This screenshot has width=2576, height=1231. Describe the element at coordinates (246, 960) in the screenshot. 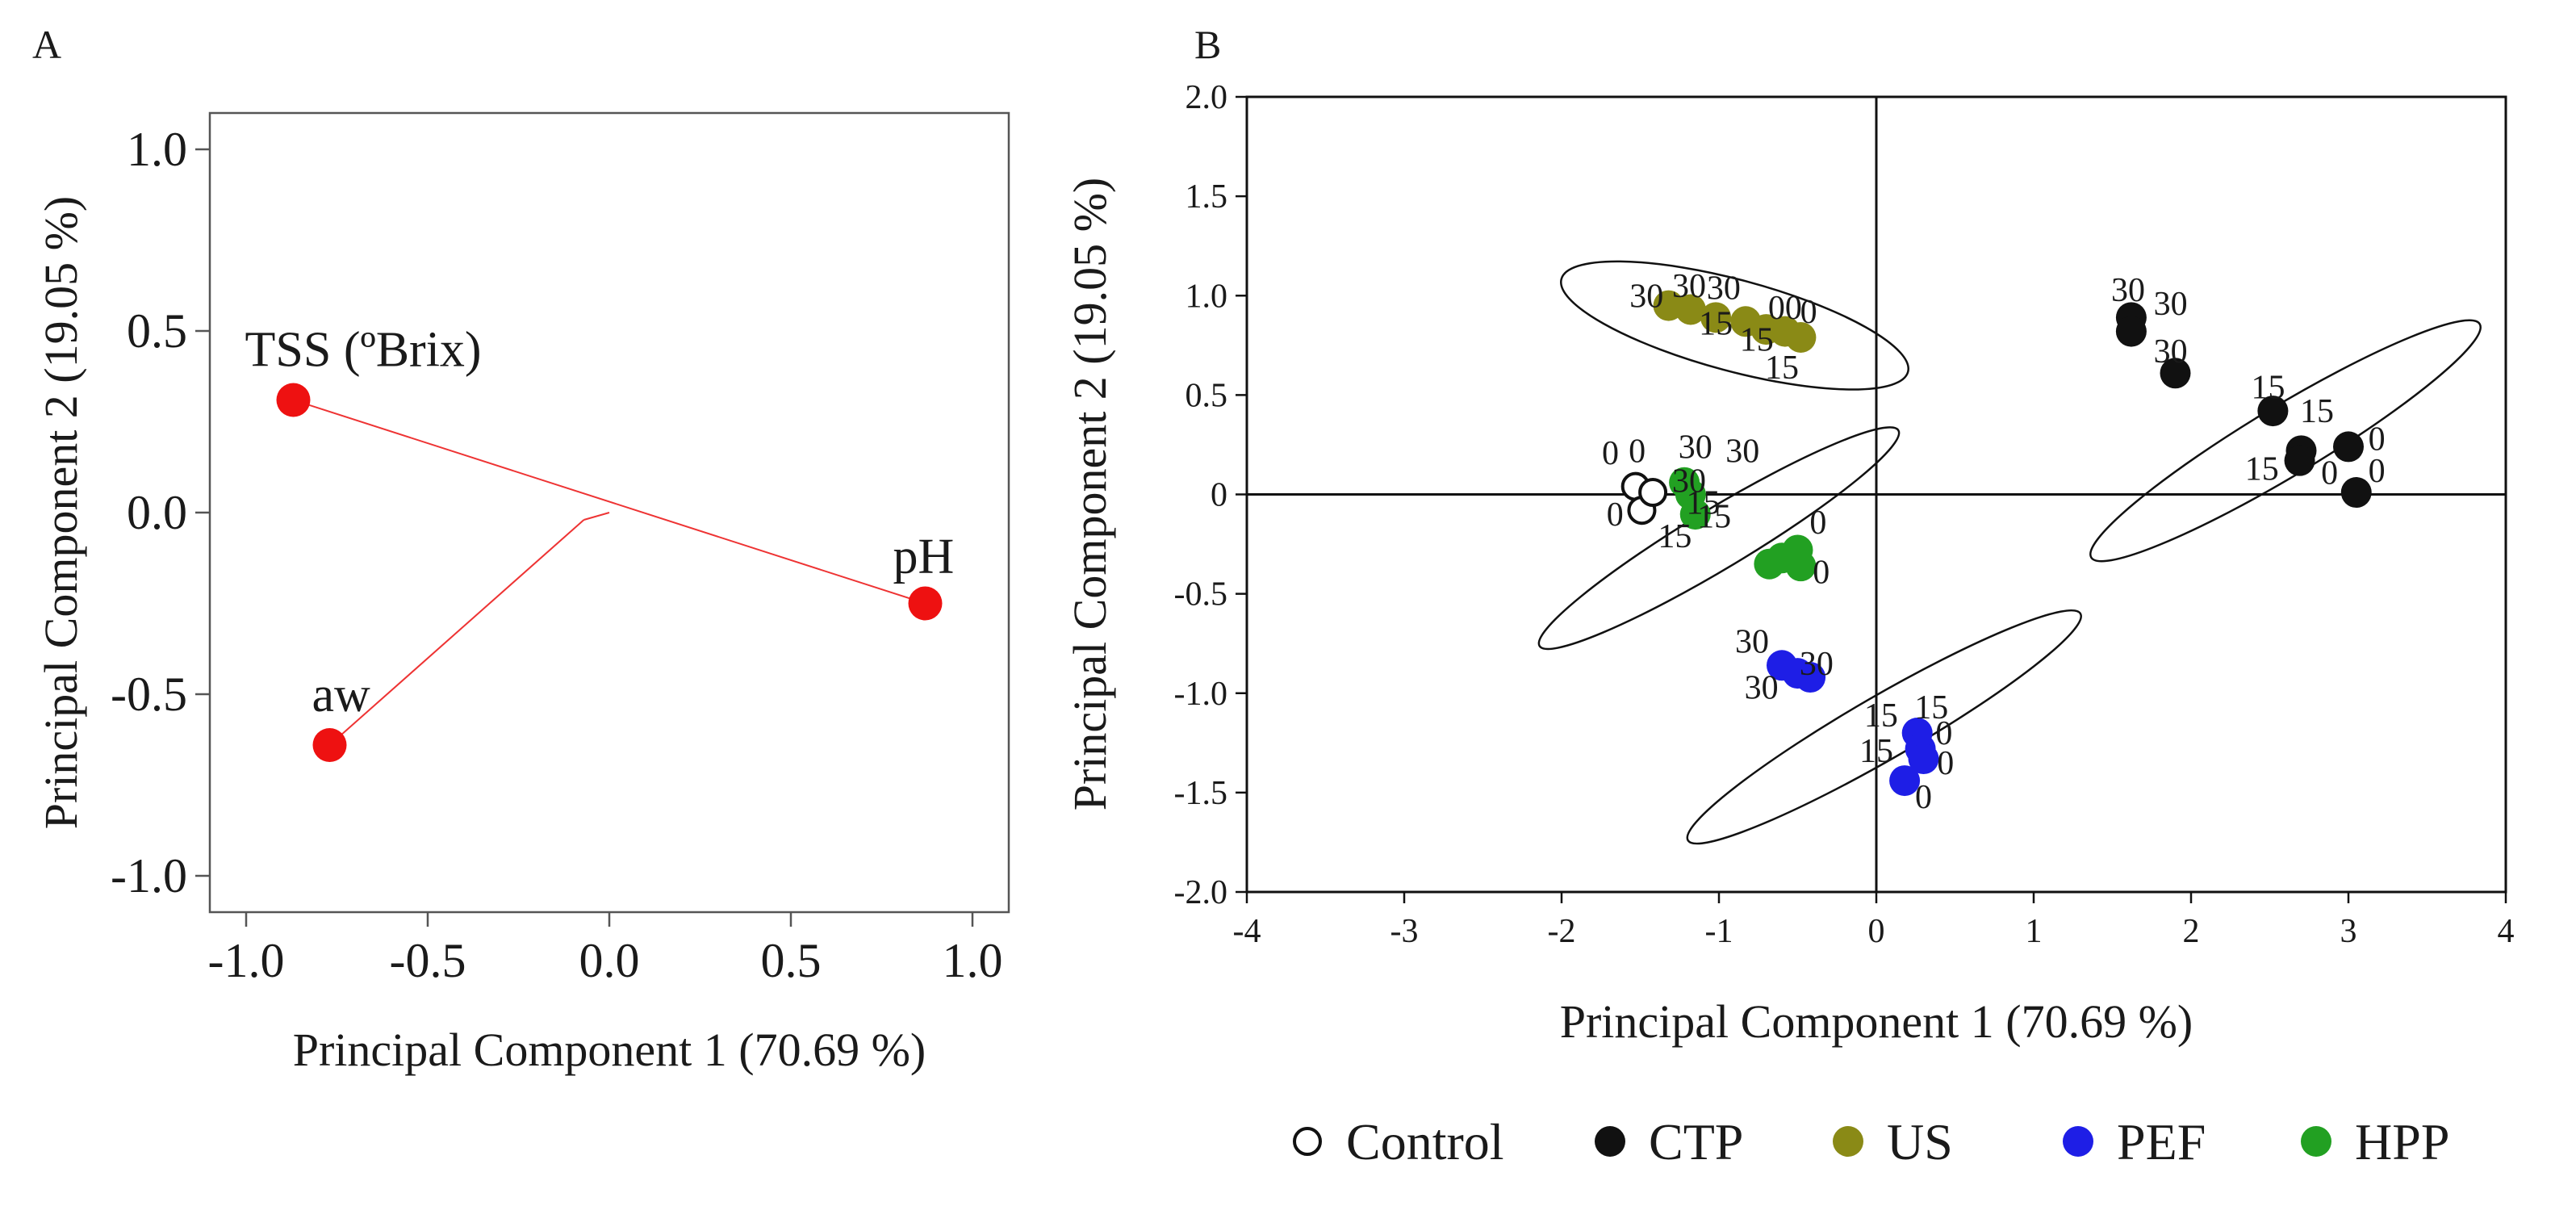

I see `a-x-tick-label: -1.0` at that location.